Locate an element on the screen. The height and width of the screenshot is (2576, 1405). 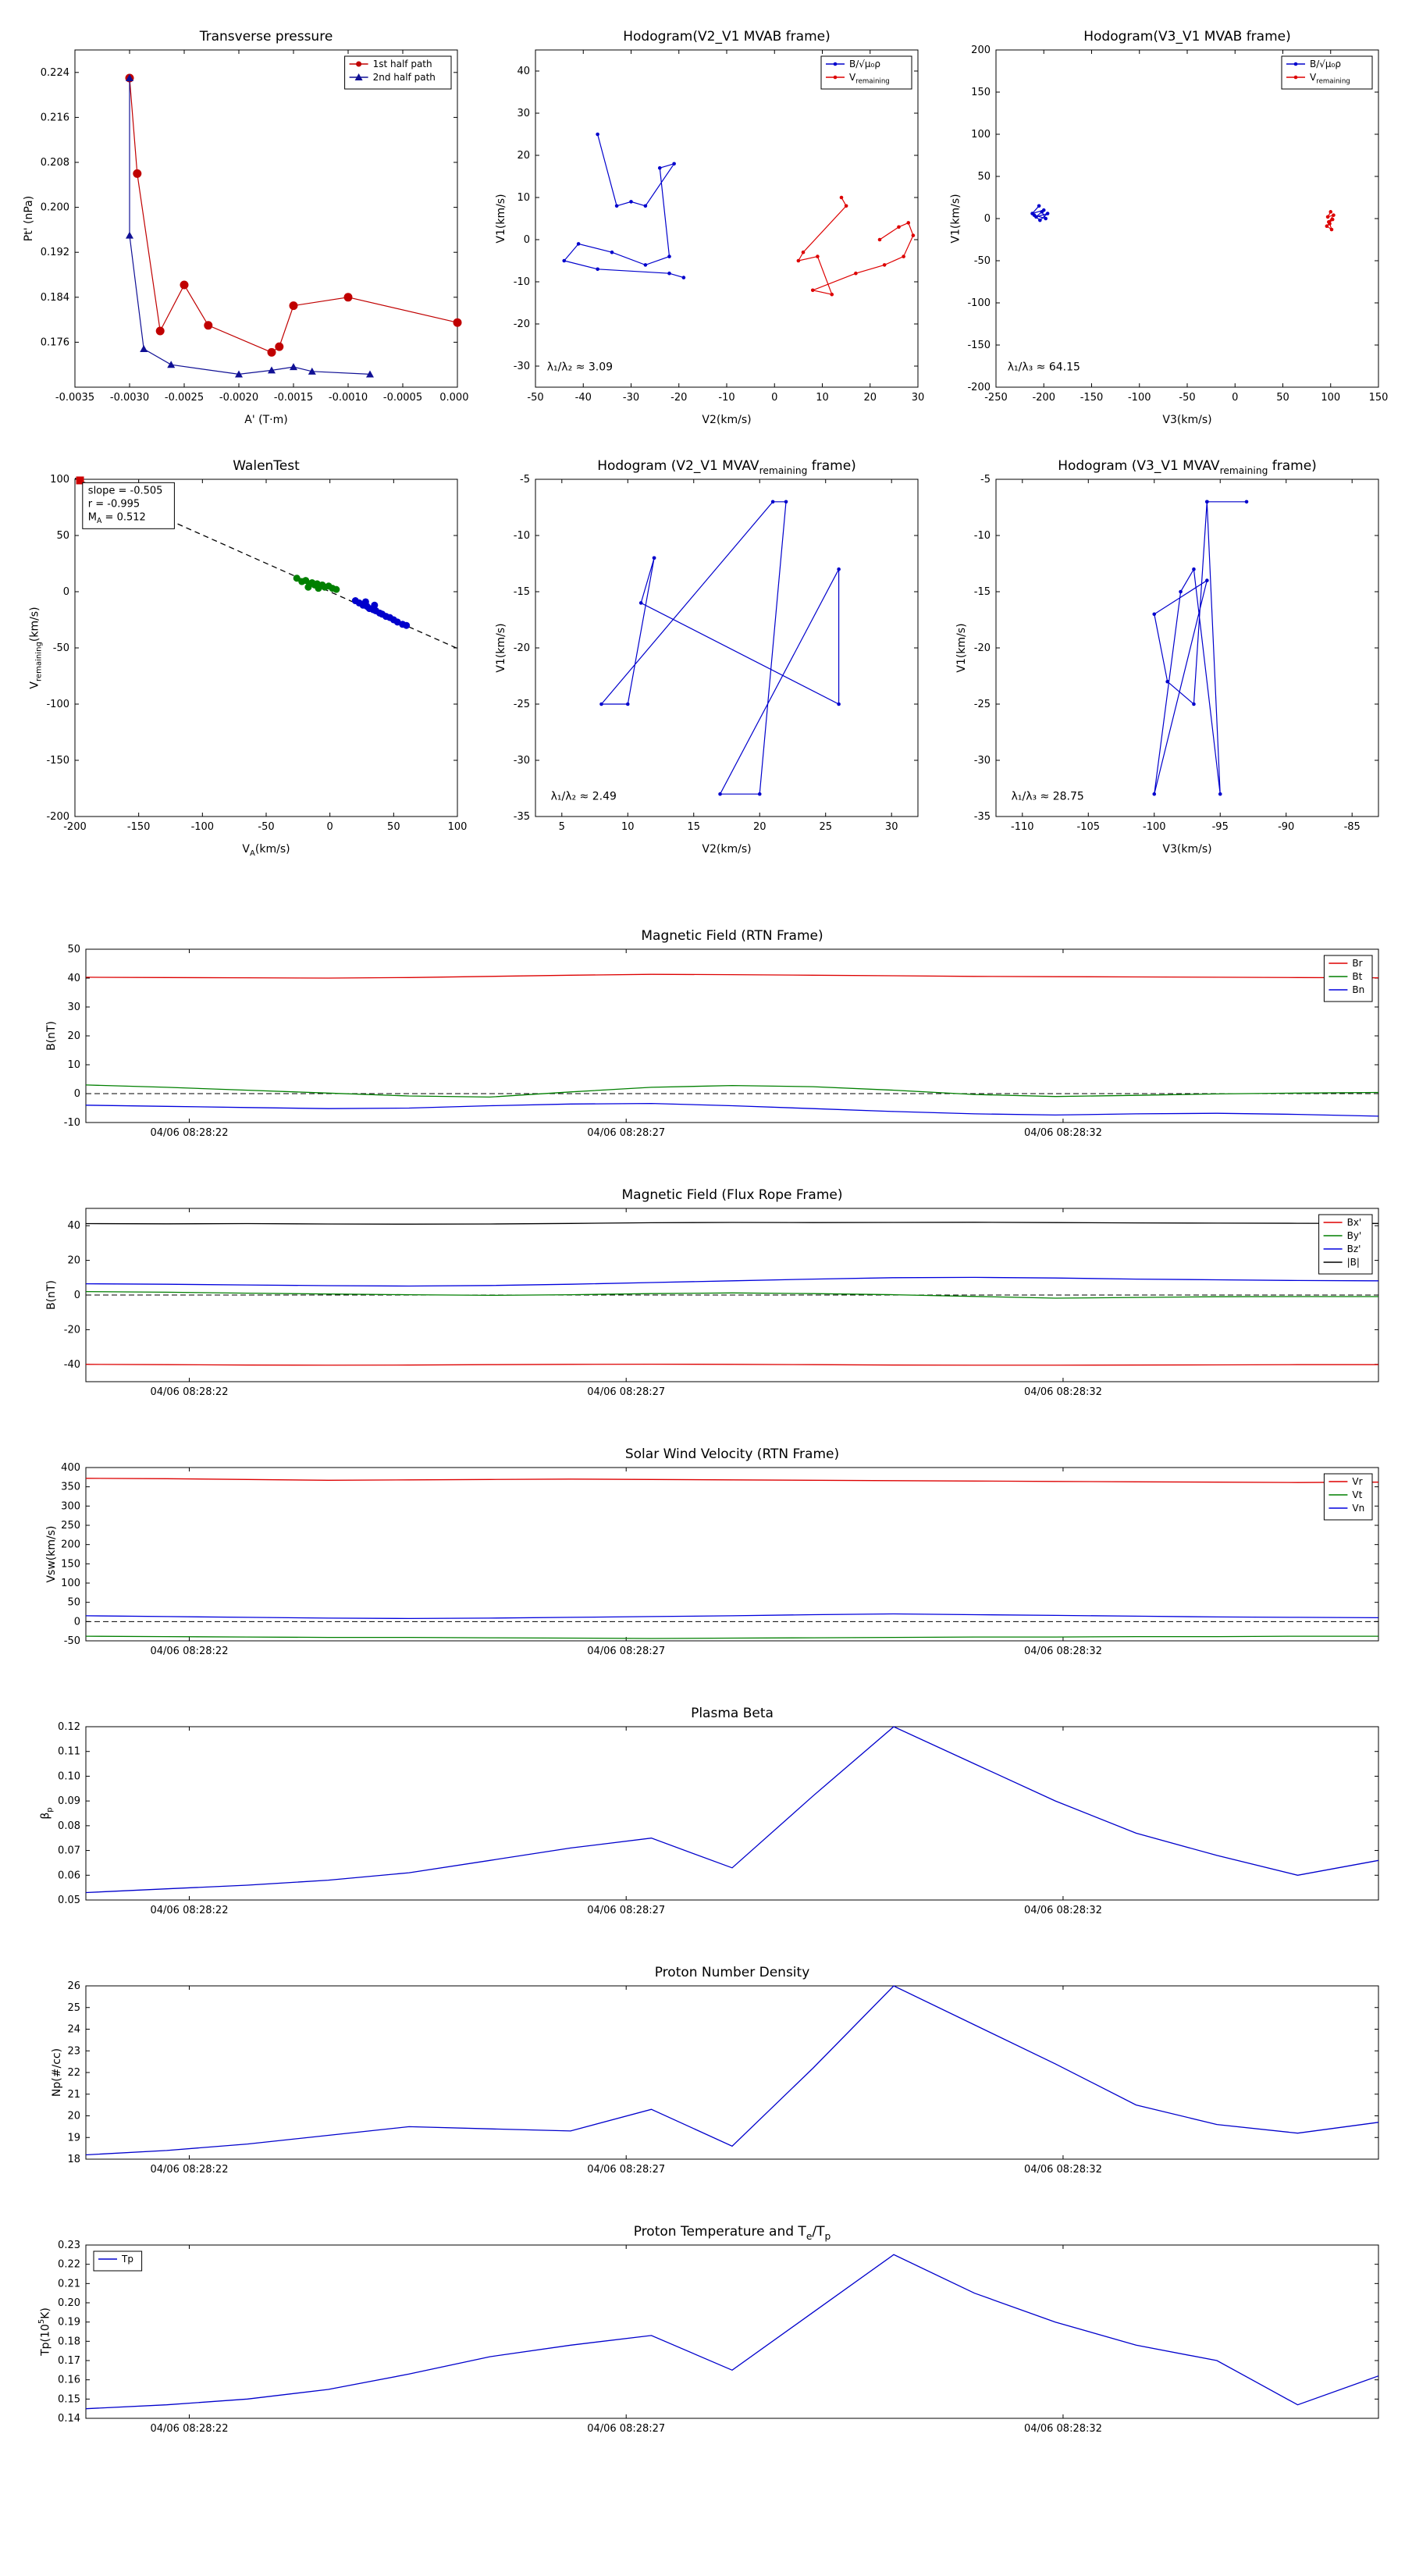
series-bz is located at coordinates (732, 1281).